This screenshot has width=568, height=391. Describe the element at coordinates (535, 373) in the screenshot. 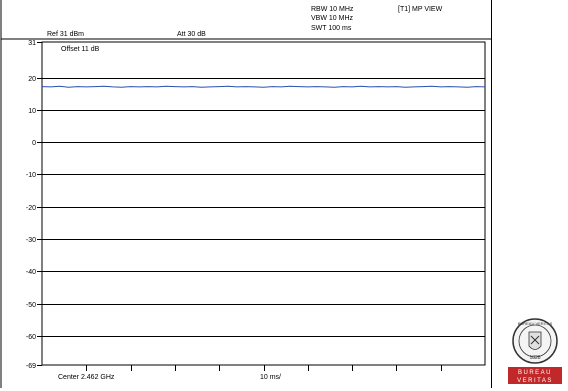

I see `logo-band-line1: BUREAU` at that location.